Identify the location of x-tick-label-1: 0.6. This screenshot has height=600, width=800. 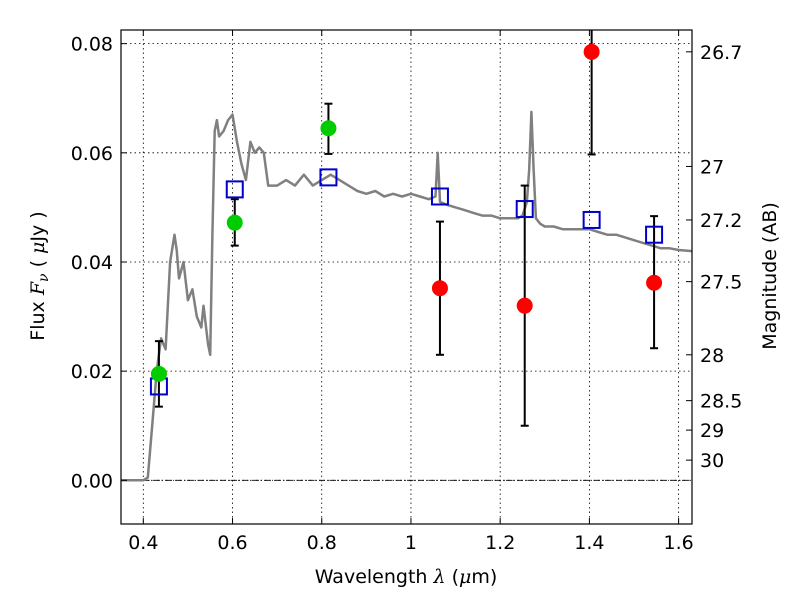
(232, 543).